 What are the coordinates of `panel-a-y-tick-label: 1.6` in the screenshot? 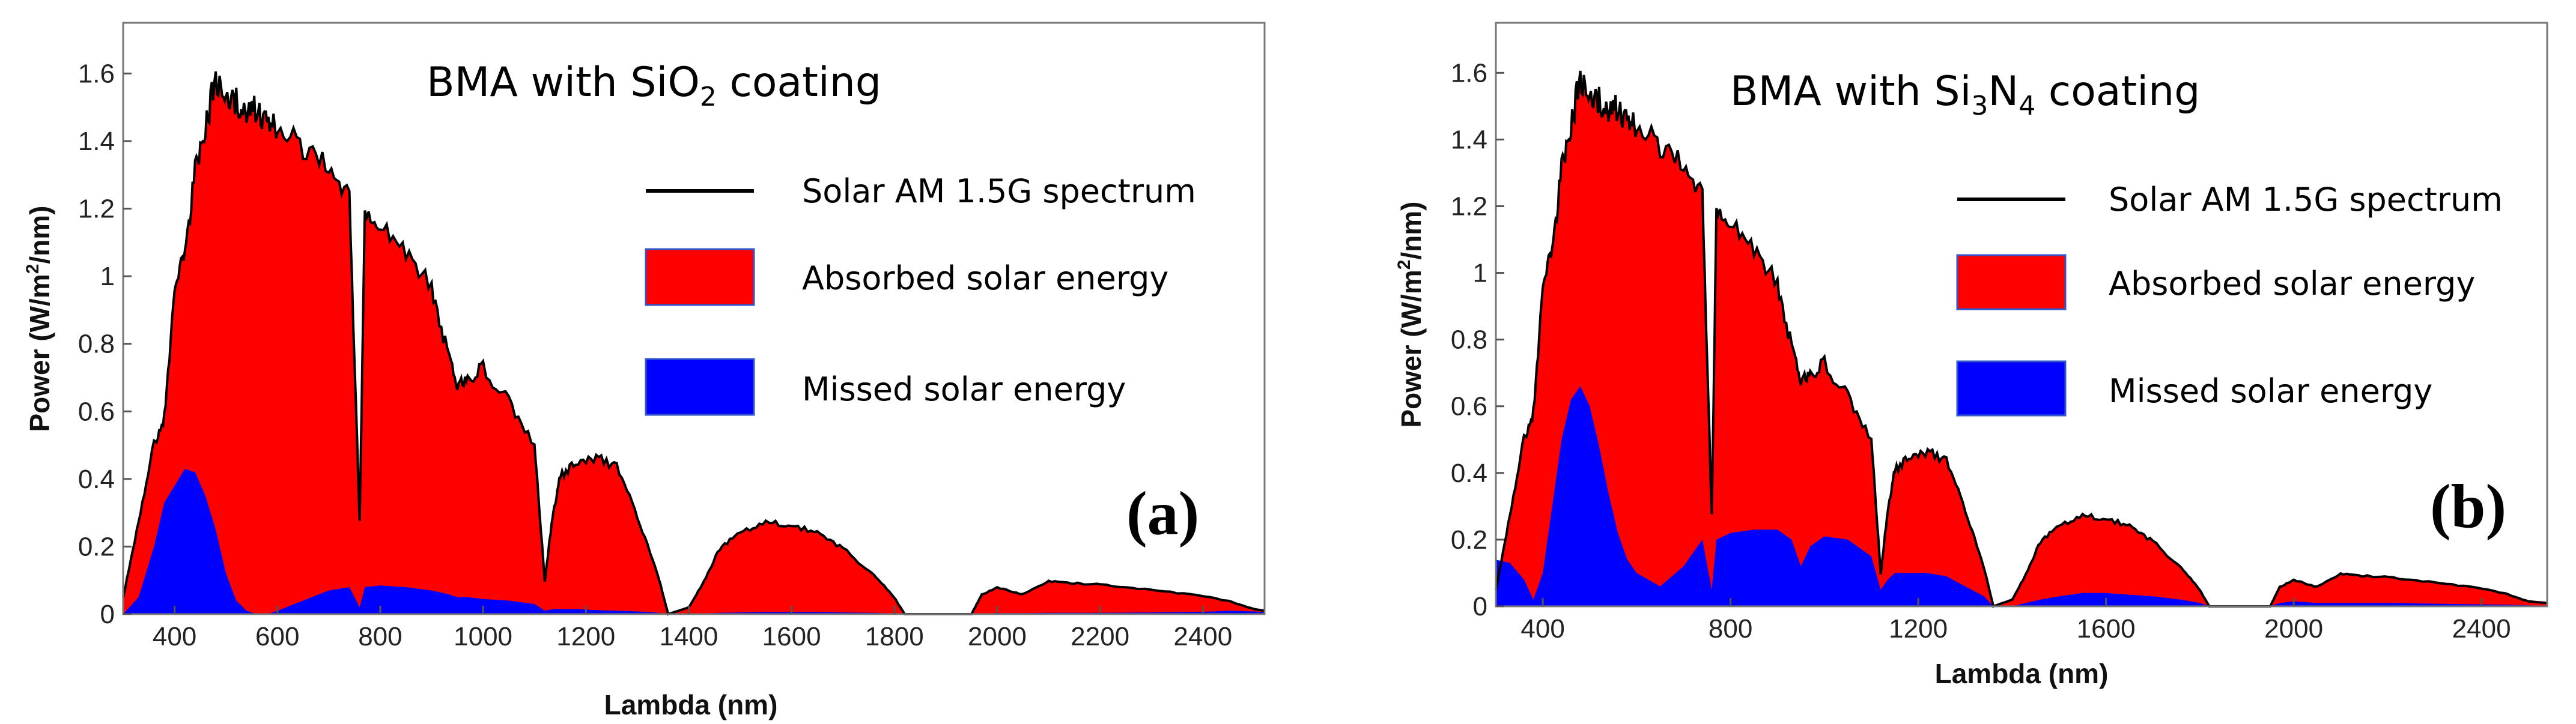 It's located at (96, 73).